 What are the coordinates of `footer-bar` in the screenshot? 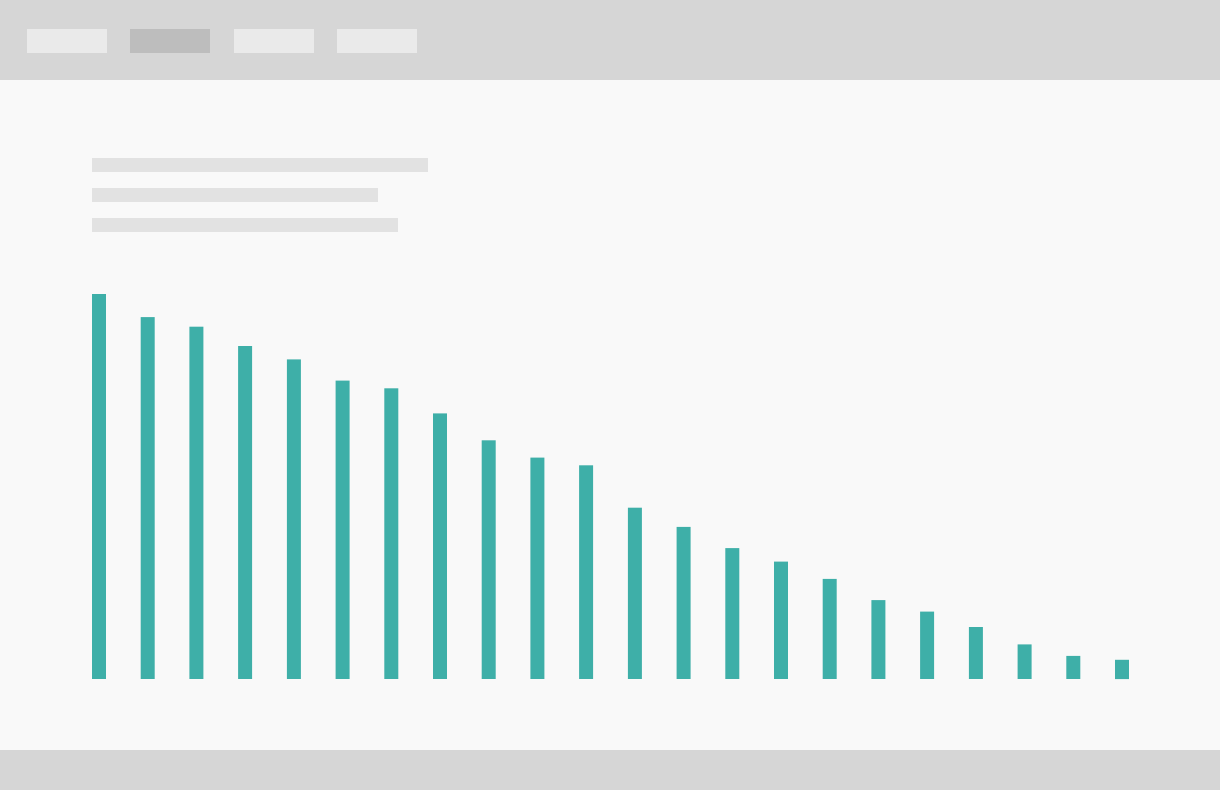 It's located at (610, 770).